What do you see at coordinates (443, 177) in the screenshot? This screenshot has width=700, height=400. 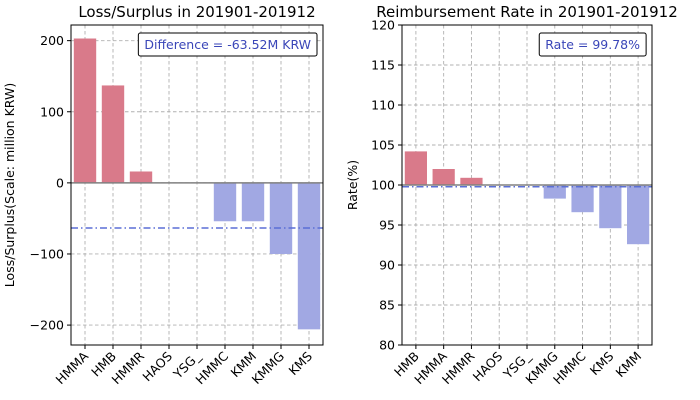 I see `reimbursement-rate-bar-hmma` at bounding box center [443, 177].